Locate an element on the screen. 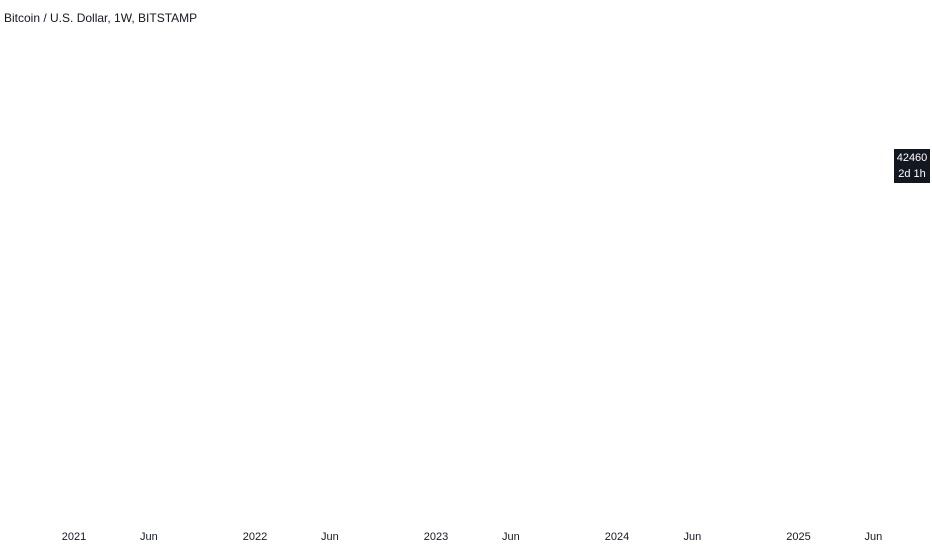 This screenshot has height=550, width=932. bar-countdown: 2d 1h is located at coordinates (912, 174).